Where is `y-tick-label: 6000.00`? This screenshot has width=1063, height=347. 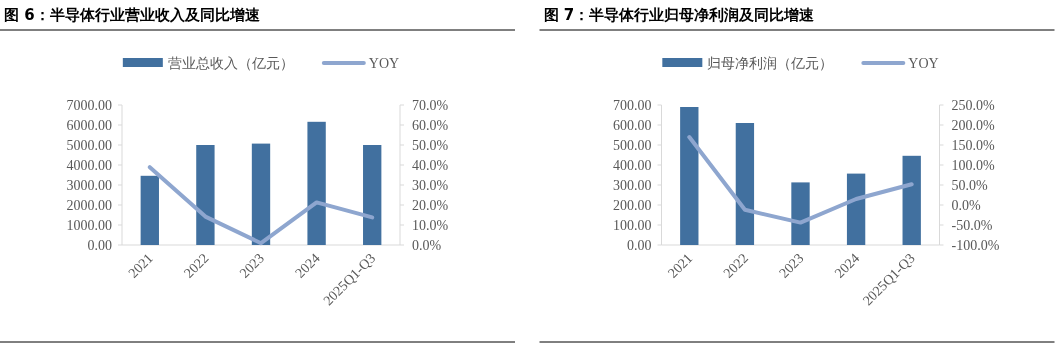
y-tick-label: 6000.00 is located at coordinates (89, 125).